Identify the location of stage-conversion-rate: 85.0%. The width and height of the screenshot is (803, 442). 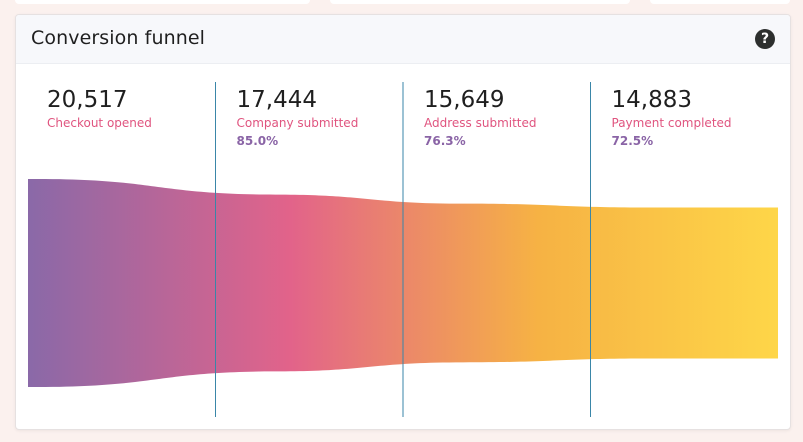
(257, 141).